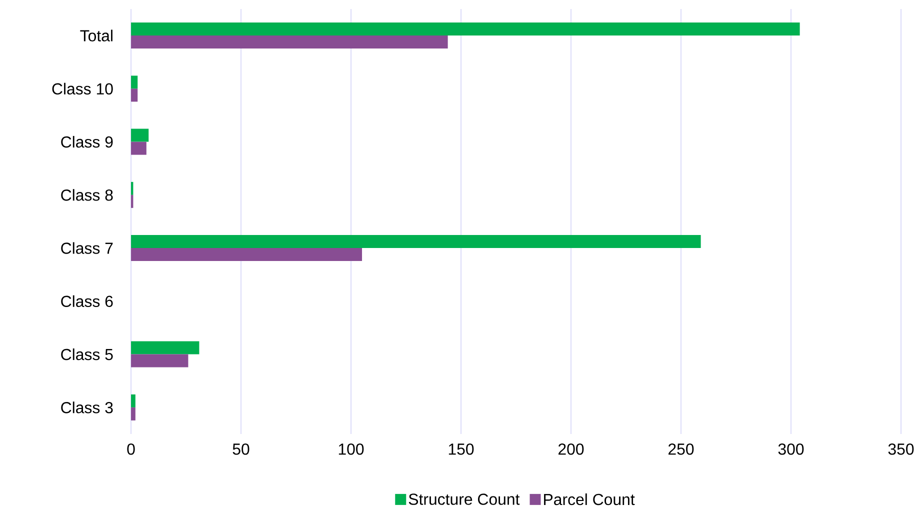  What do you see at coordinates (96, 36) in the screenshot?
I see `y-tick-label: Total` at bounding box center [96, 36].